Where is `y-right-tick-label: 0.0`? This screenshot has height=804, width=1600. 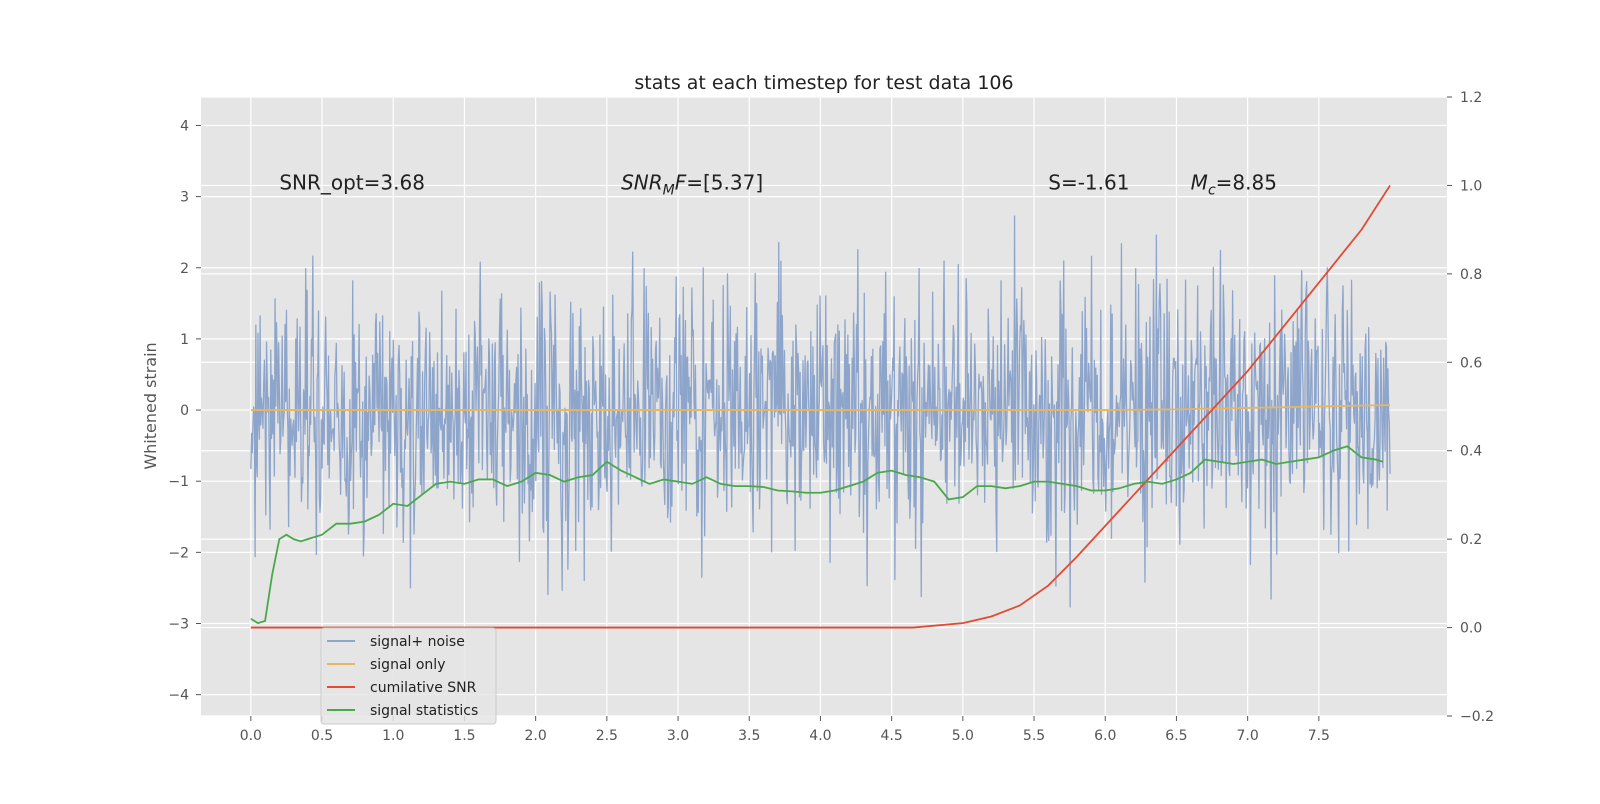
y-right-tick-label: 0.0 is located at coordinates (1471, 629).